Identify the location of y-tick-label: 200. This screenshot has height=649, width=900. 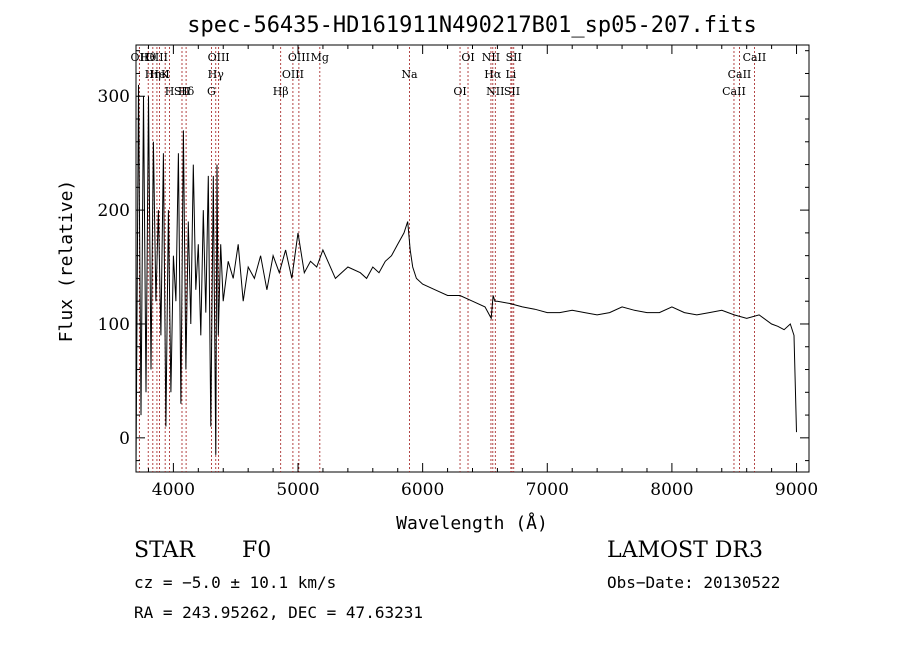
(114, 211).